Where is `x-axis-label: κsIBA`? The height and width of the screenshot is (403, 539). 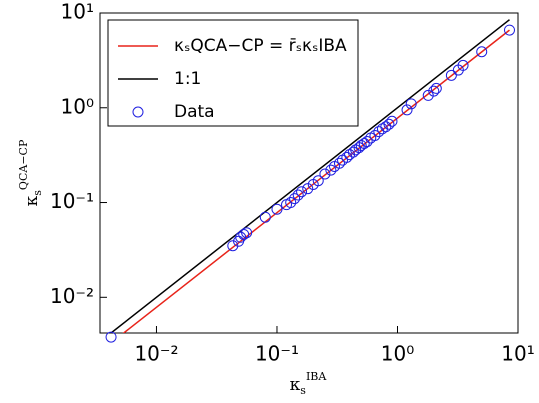
x-axis-label: κsIBA is located at coordinates (309, 383).